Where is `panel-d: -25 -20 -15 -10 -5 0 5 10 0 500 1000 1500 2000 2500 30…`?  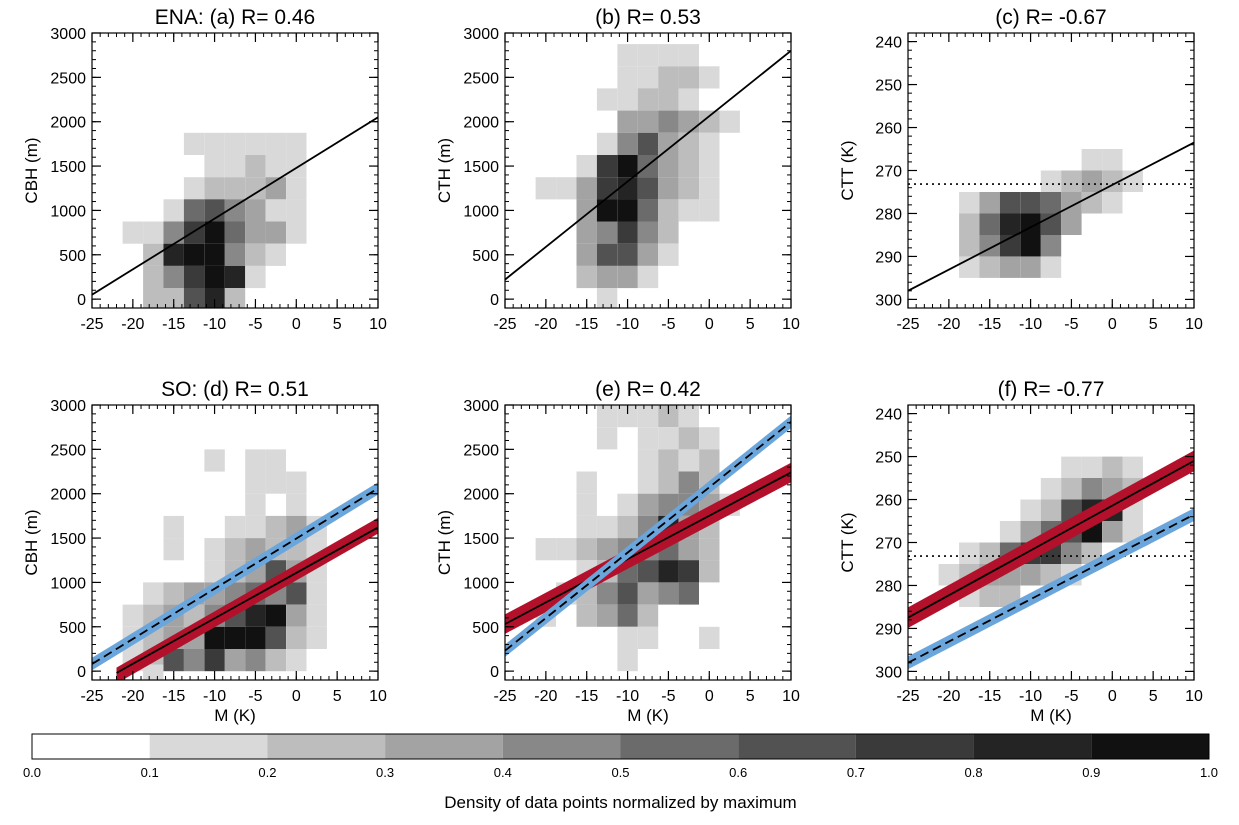 panel-d: -25 -20 -15 -10 -5 0 5 10 0 500 1000 1500 2000 2500 30… is located at coordinates (204, 551).